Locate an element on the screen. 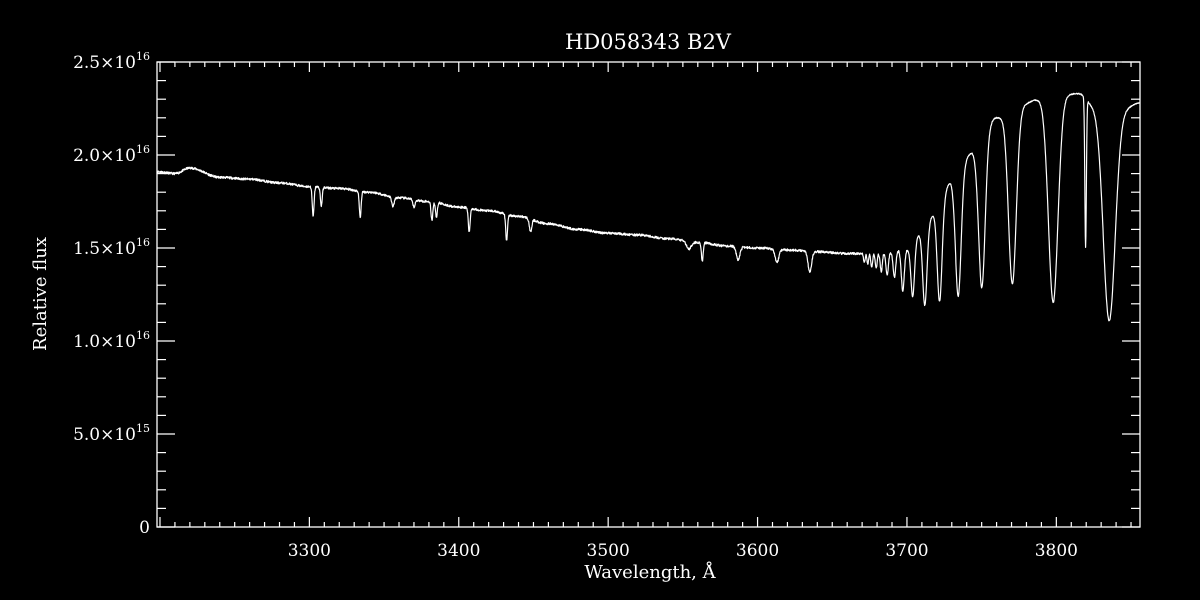 This screenshot has width=1200, height=600. y-tick-label: 1.5×10¹⁶ is located at coordinates (111, 247).